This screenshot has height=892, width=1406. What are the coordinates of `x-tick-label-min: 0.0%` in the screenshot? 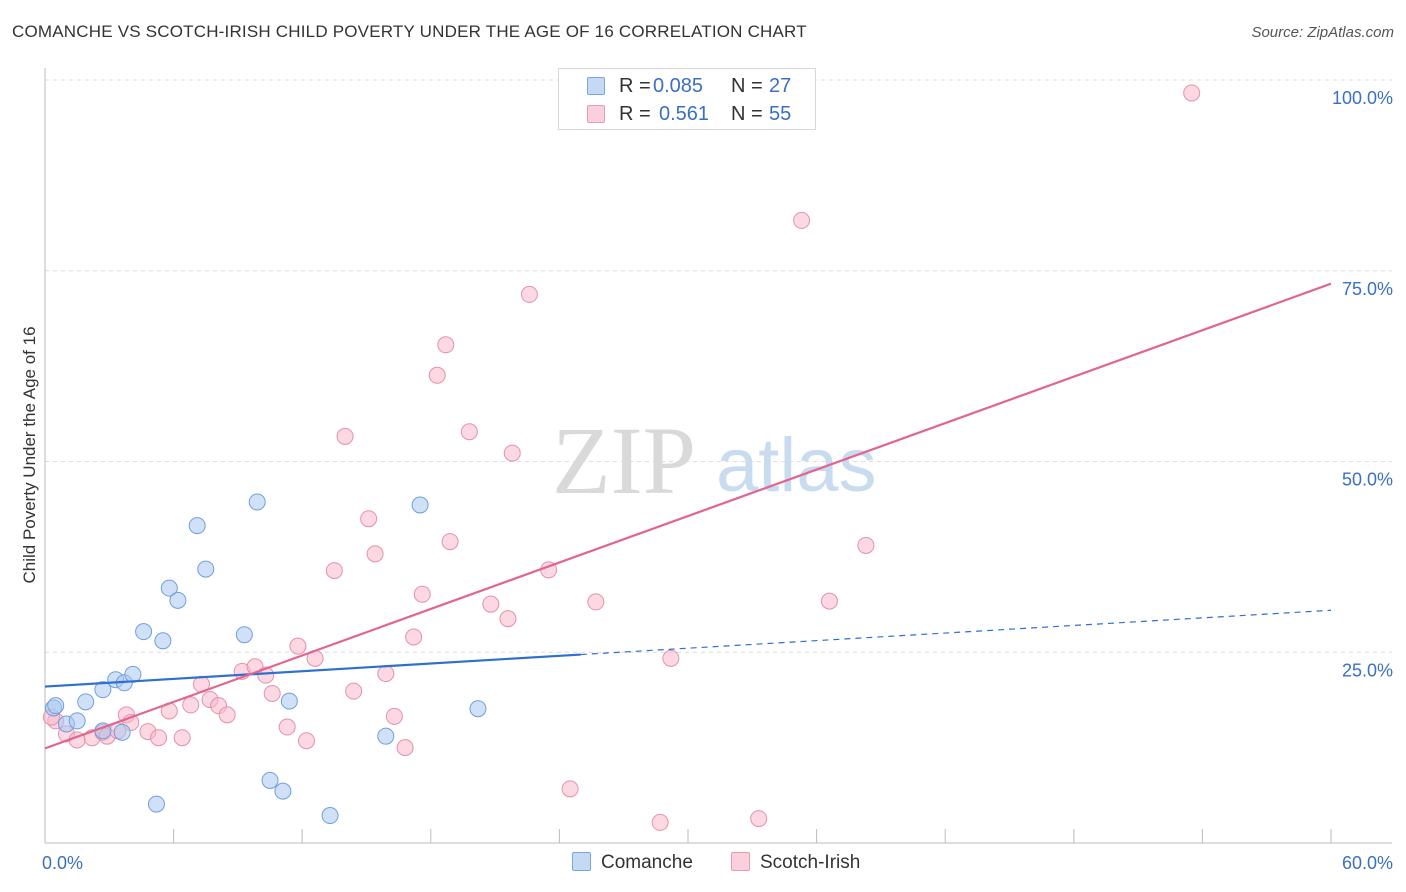 It's located at (62, 863).